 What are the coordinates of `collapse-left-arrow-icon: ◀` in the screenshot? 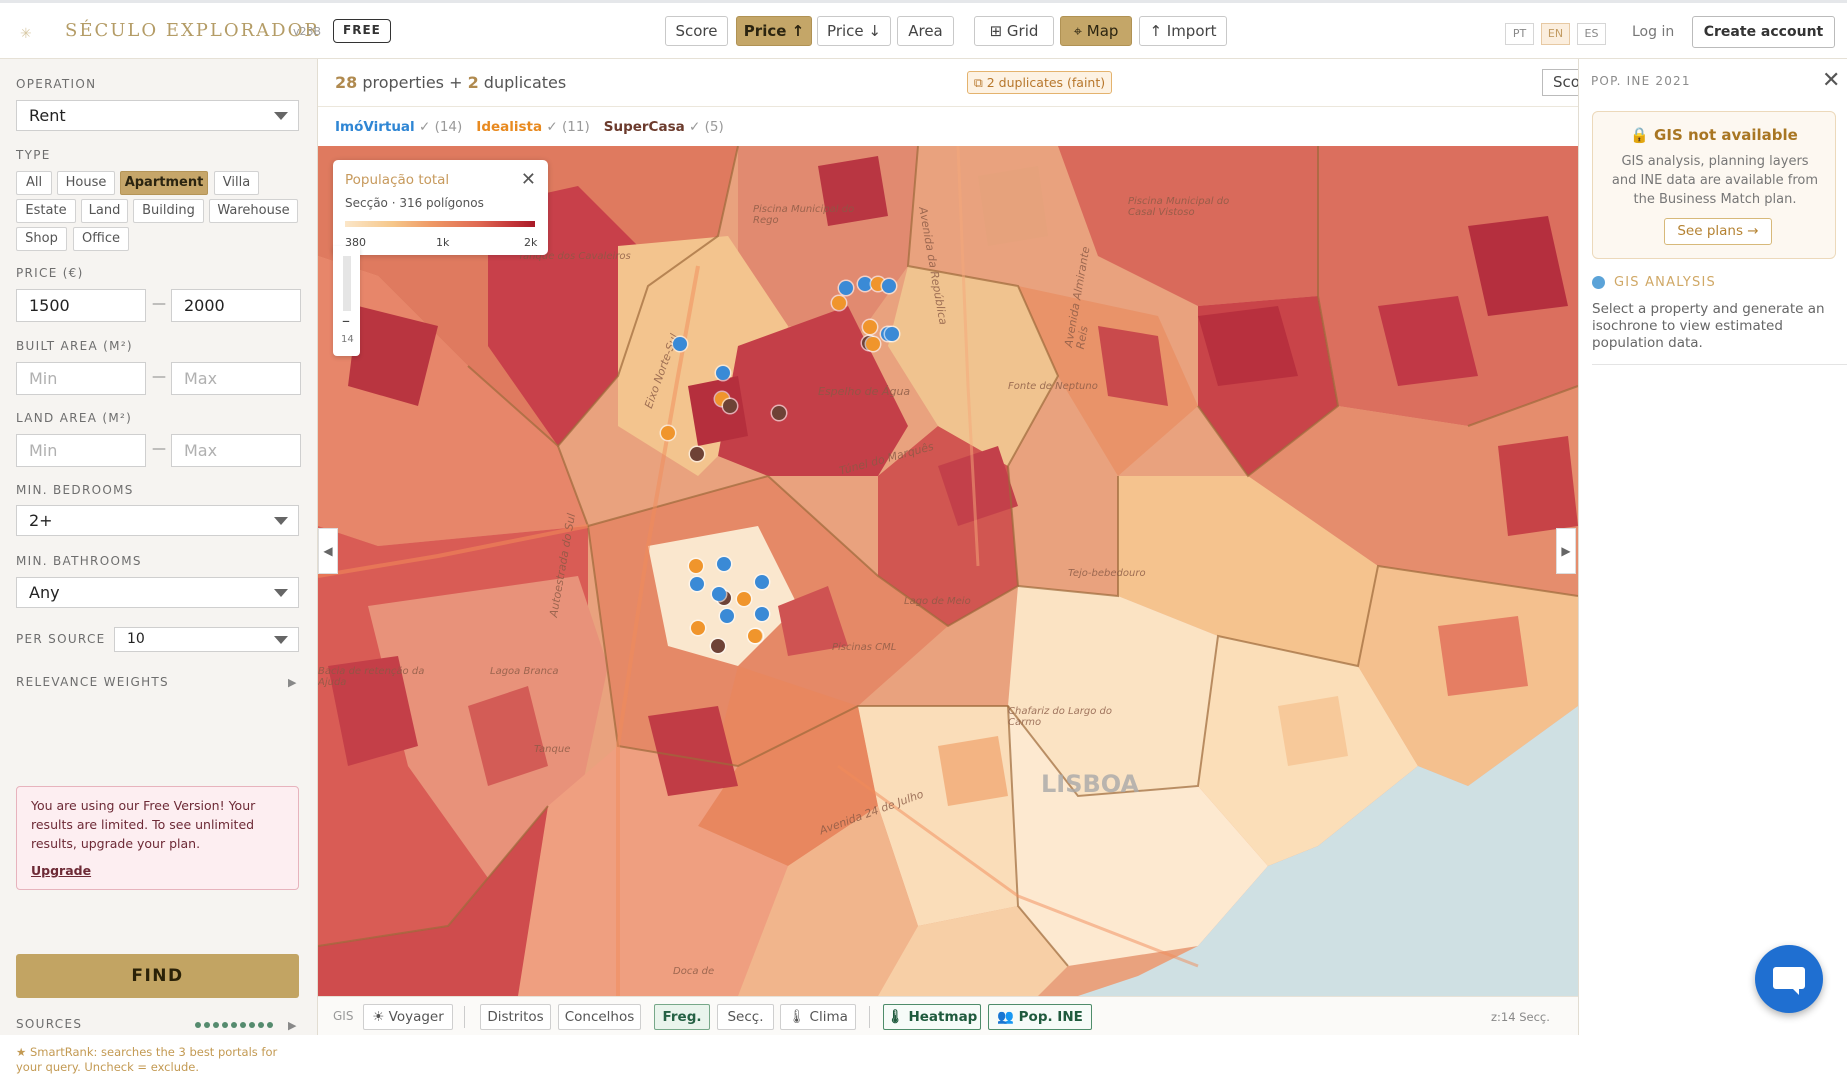 It's located at (328, 551).